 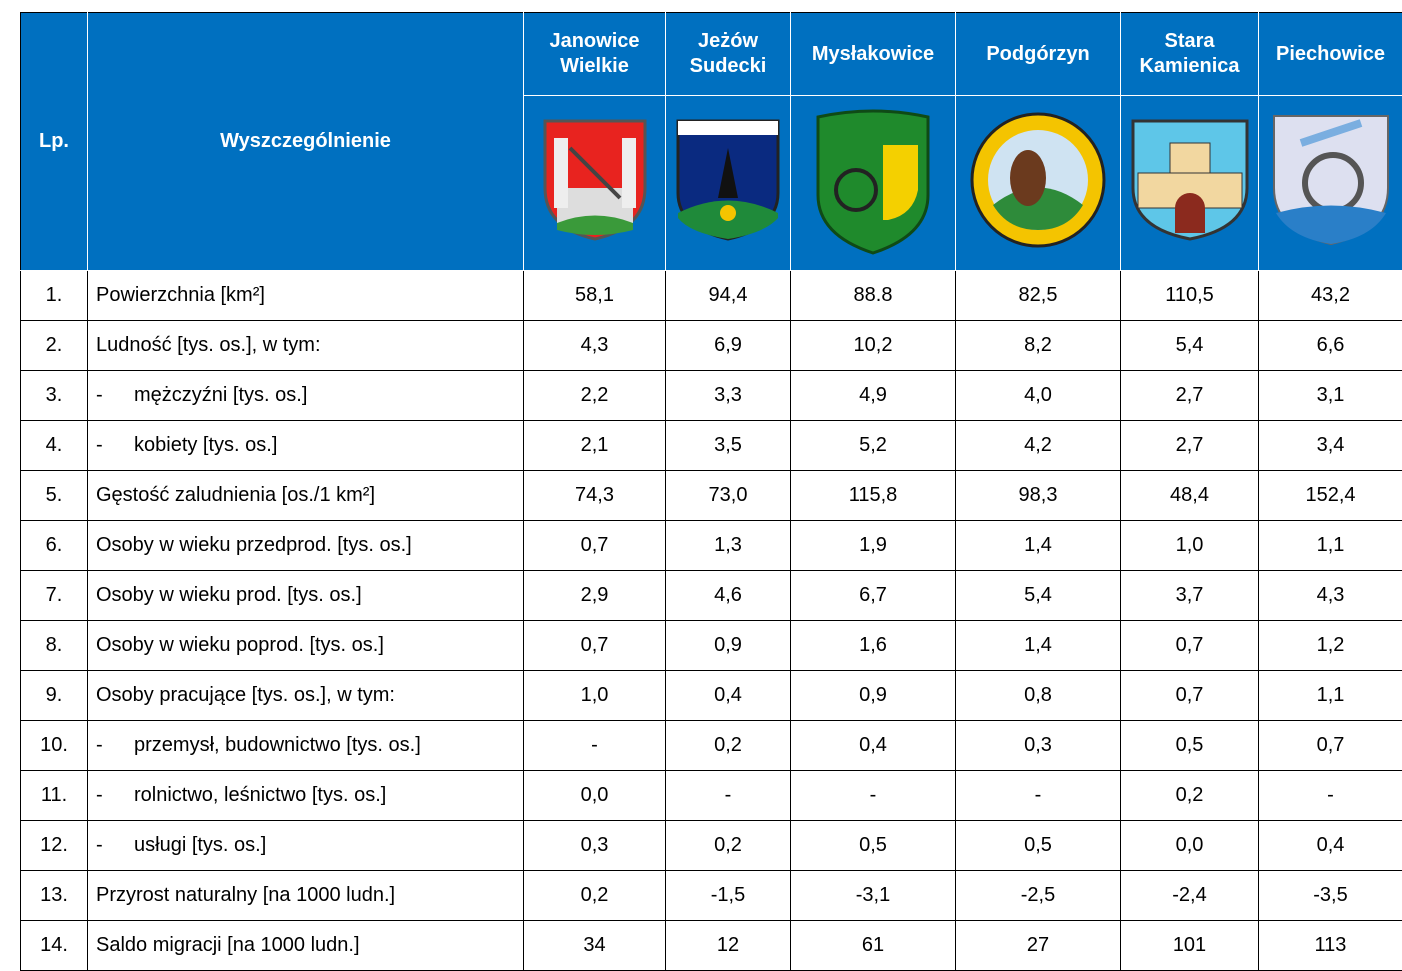 What do you see at coordinates (54, 746) in the screenshot?
I see `row-number: 10.` at bounding box center [54, 746].